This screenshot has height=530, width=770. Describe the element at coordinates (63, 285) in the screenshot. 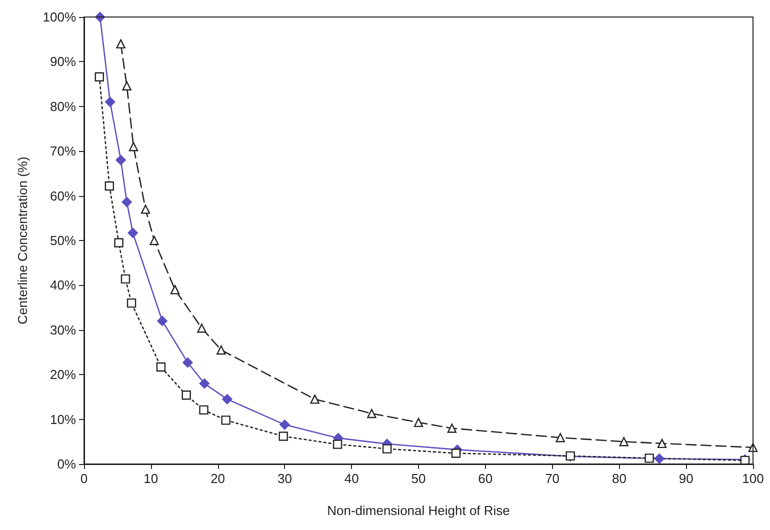

I see `y-tick-label: 40%` at that location.